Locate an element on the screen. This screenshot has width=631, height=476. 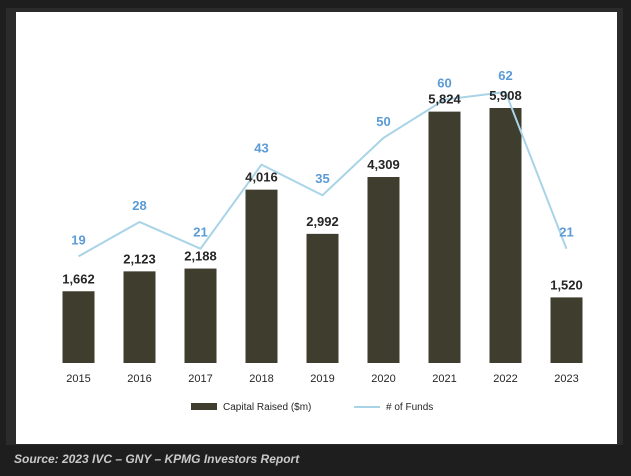
x-tick-label-2016: 2016 is located at coordinates (139, 379).